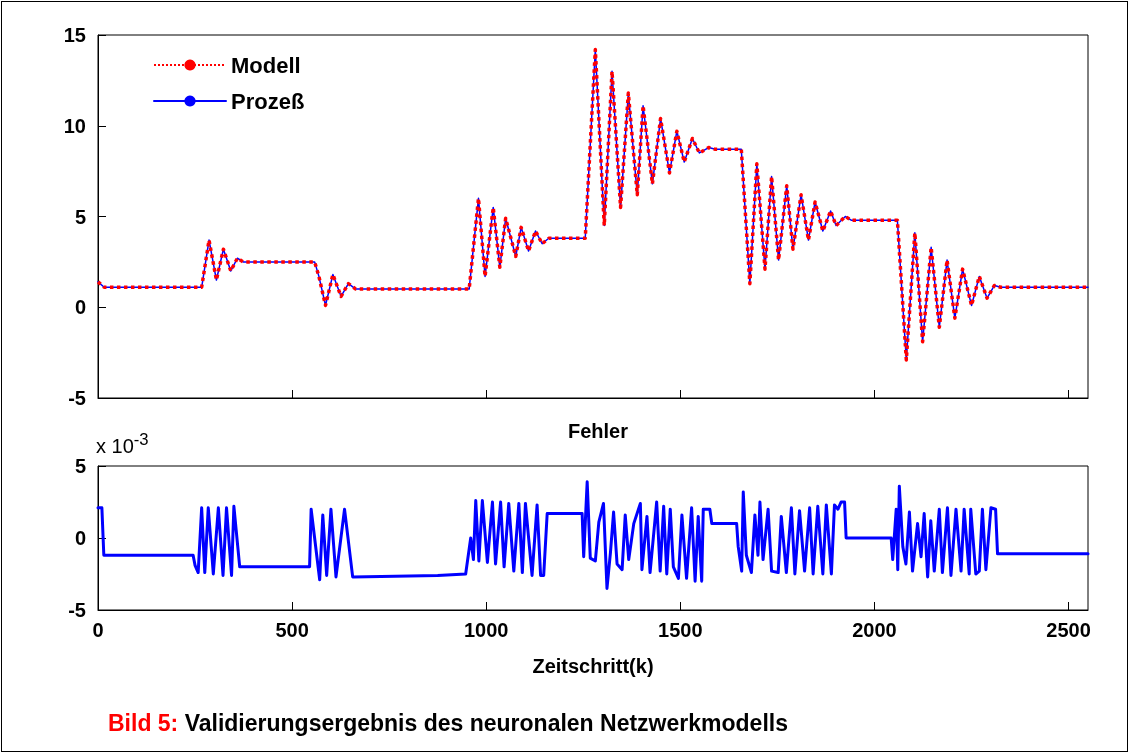  What do you see at coordinates (266, 65) in the screenshot?
I see `legend-label: Modell` at bounding box center [266, 65].